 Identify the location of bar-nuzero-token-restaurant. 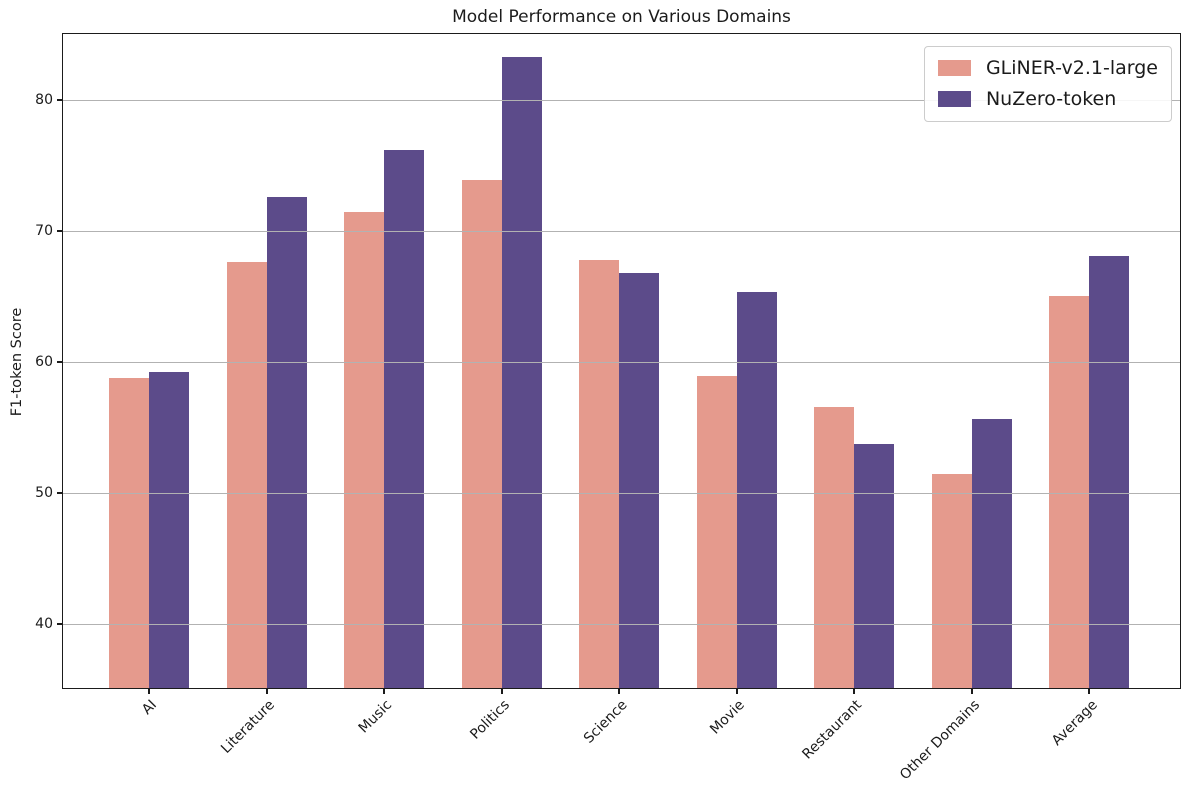
(874, 565).